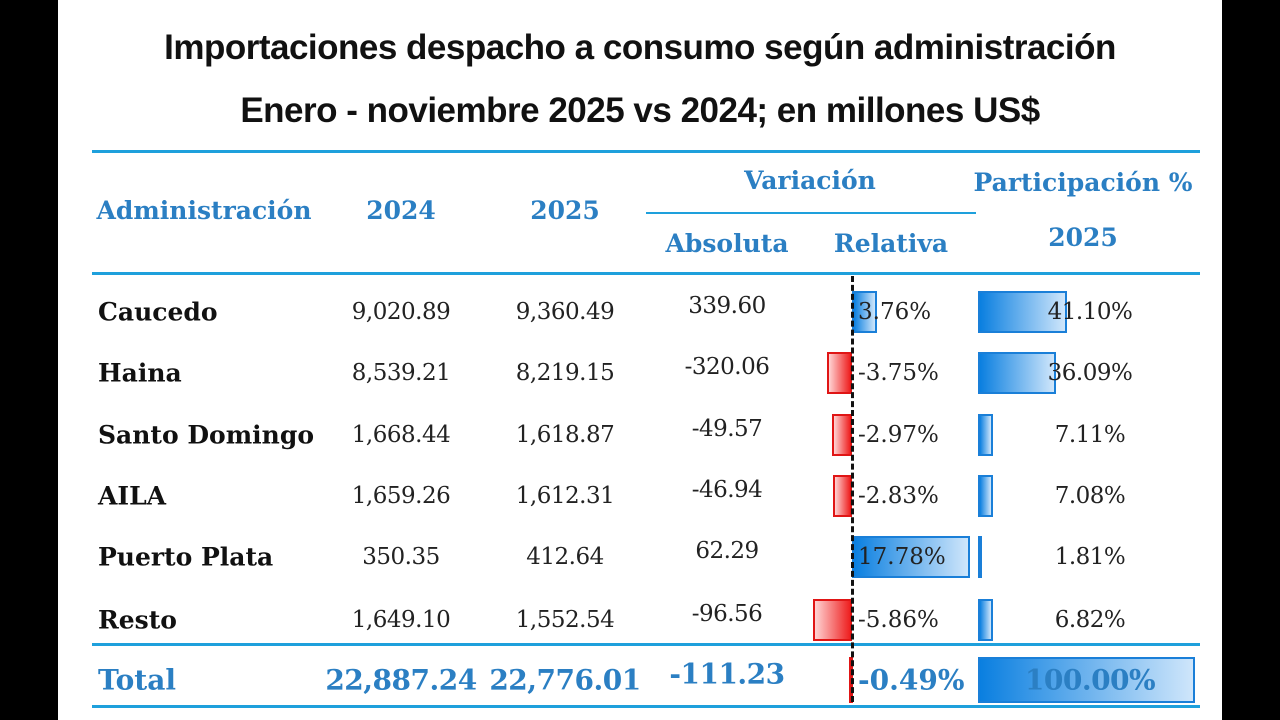 The width and height of the screenshot is (1280, 720). Describe the element at coordinates (902, 557) in the screenshot. I see `value-relativa: 17.78%` at that location.